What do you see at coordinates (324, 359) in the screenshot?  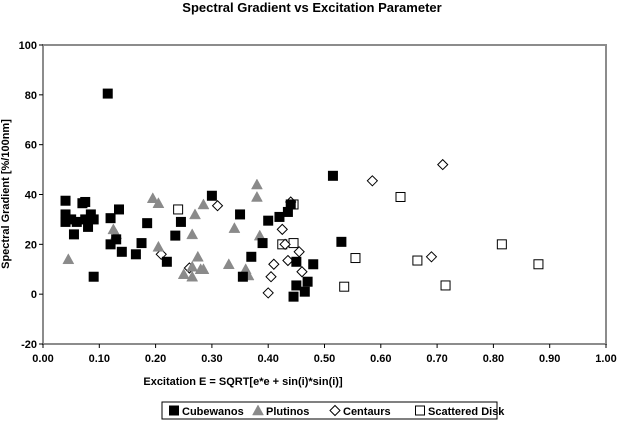 I see `x-tick-label: 0.50` at bounding box center [324, 359].